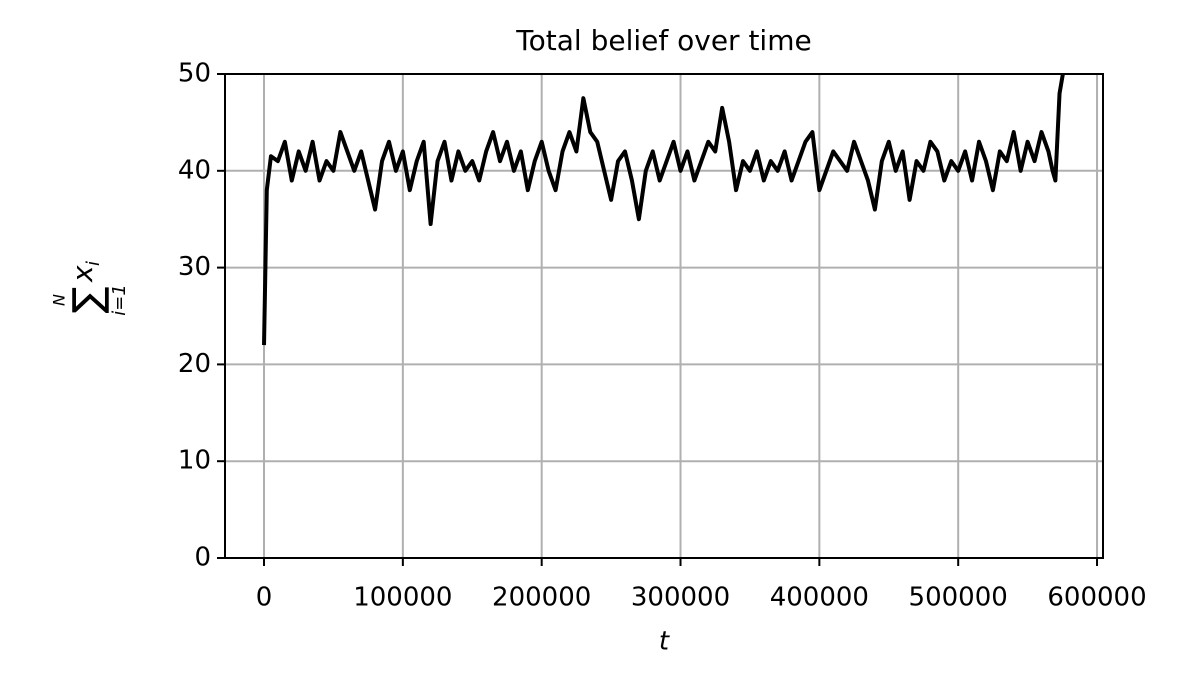  I want to click on chart-title: Total belief over time, so click(663, 40).